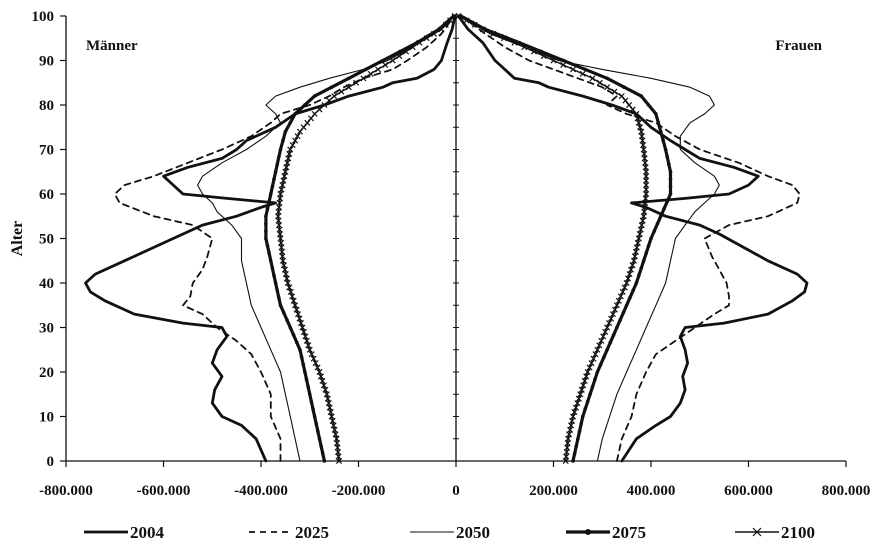  What do you see at coordinates (46, 151) in the screenshot?
I see `y-tick-label: 70` at bounding box center [46, 151].